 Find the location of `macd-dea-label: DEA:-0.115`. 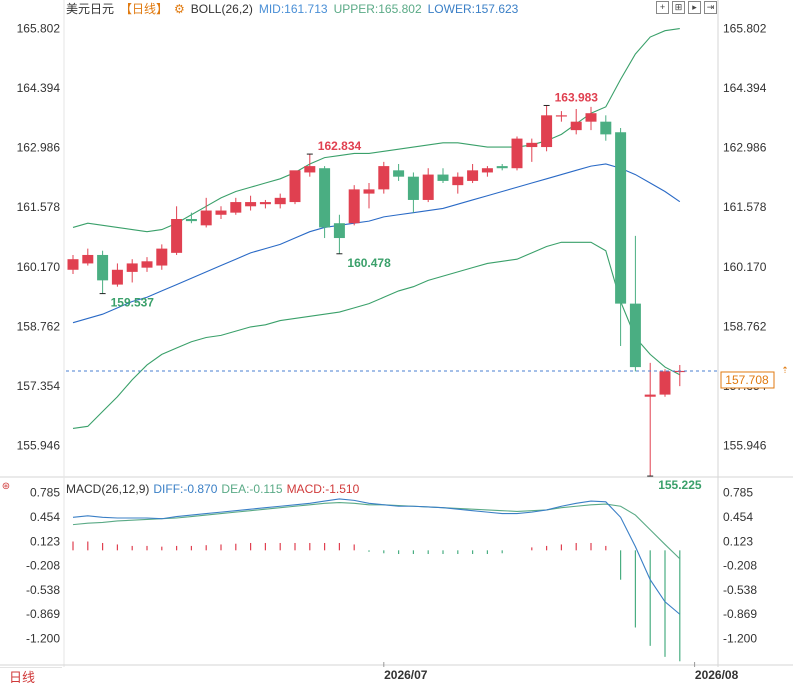

macd-dea-label: DEA:-0.115 is located at coordinates (252, 489).